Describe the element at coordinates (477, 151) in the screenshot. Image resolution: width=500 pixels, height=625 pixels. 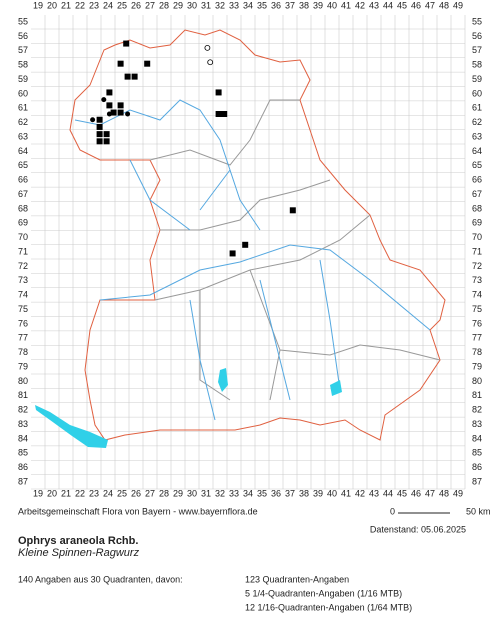
I see `row-label: 64` at that location.